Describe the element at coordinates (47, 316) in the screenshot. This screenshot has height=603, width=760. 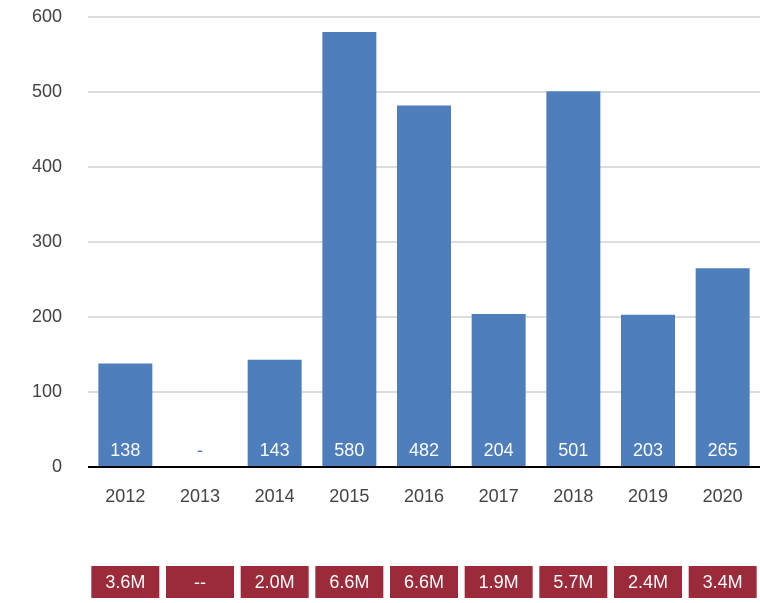
I see `y-tick-label: 200` at that location.